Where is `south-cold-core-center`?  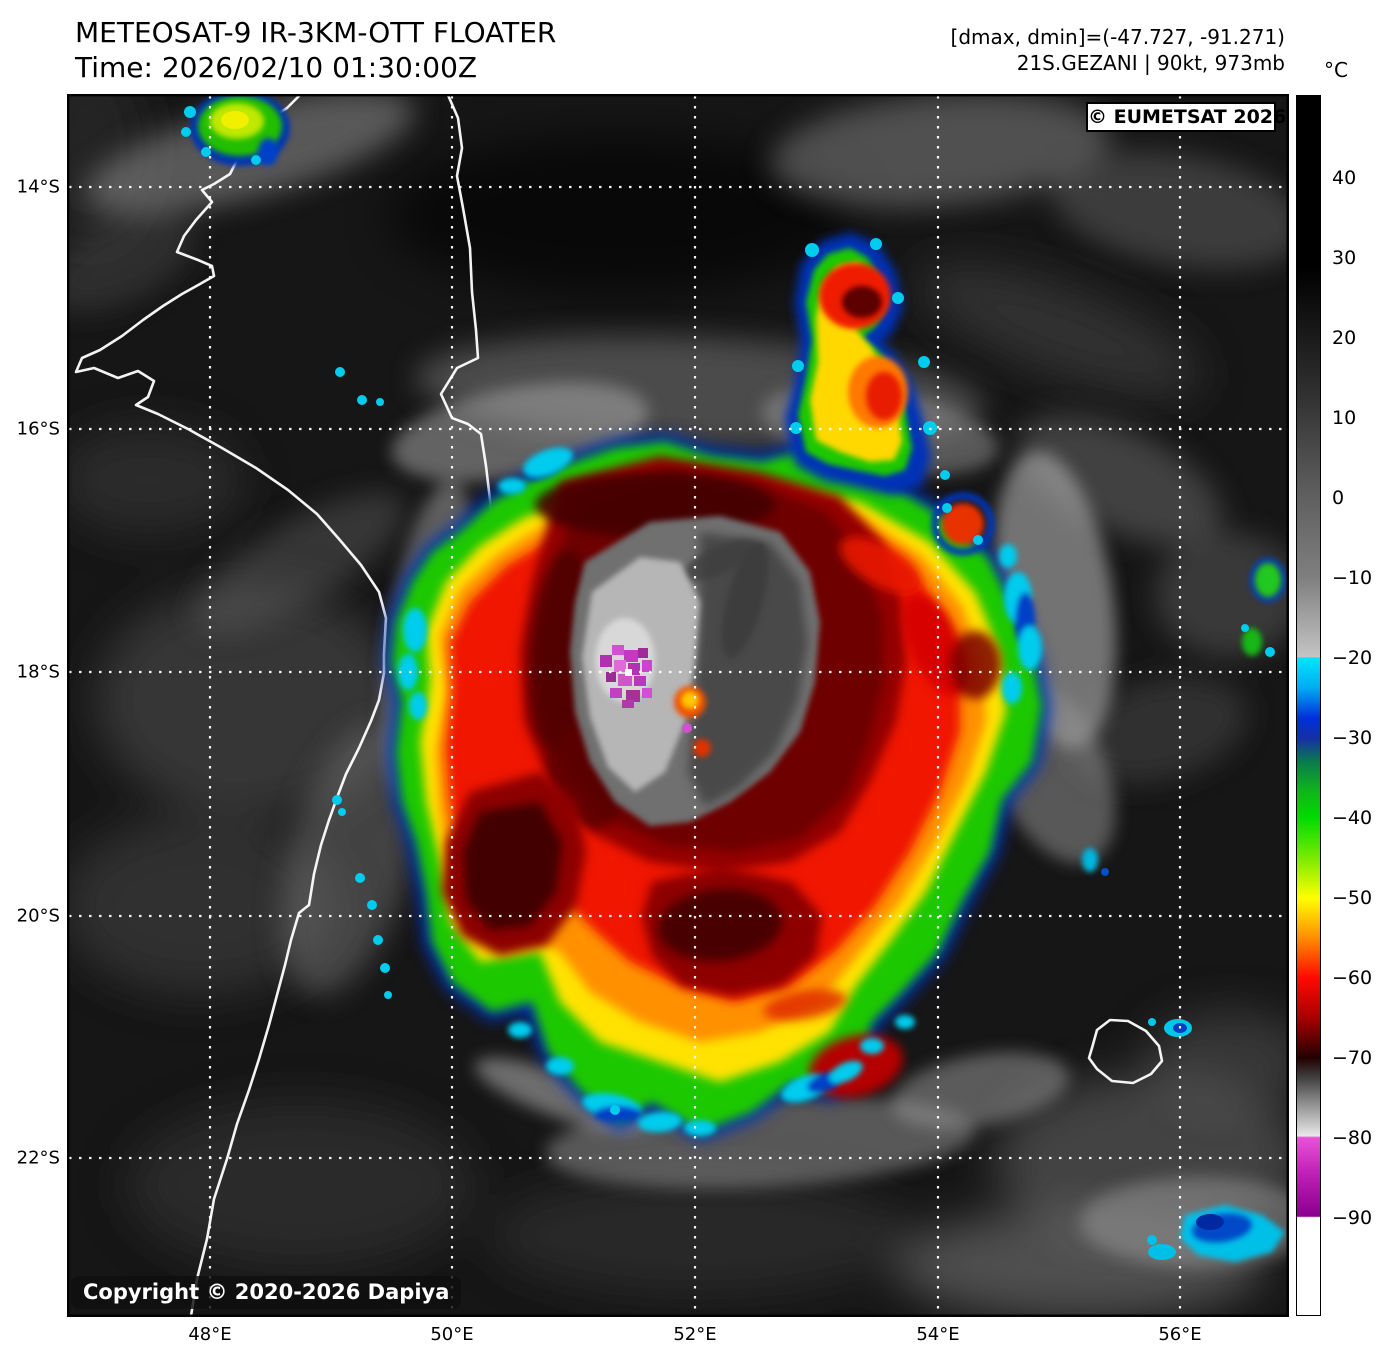
south-cold-core-center is located at coordinates (720, 925).